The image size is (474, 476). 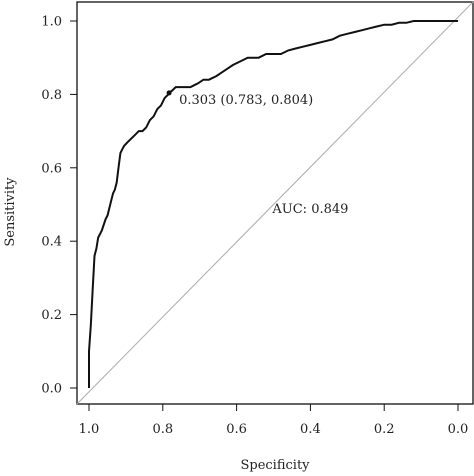 I want to click on y-tick-label: 0.6, so click(x=51, y=168).